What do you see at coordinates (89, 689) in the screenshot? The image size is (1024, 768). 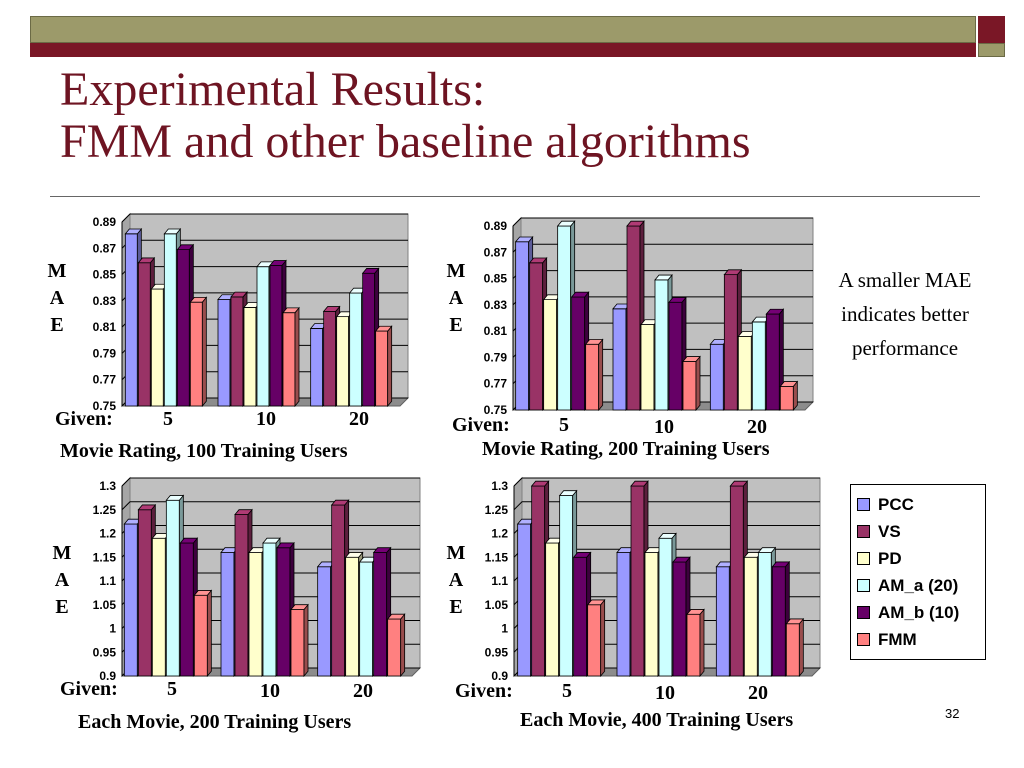 I see `given-label: Given:` at bounding box center [89, 689].